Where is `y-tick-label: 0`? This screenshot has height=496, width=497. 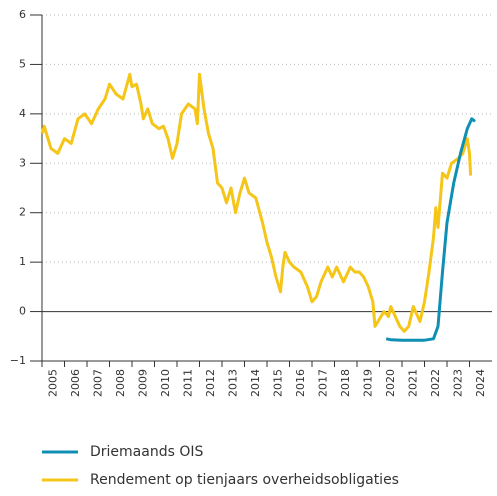
y-tick-label: 0 is located at coordinates (22, 311).